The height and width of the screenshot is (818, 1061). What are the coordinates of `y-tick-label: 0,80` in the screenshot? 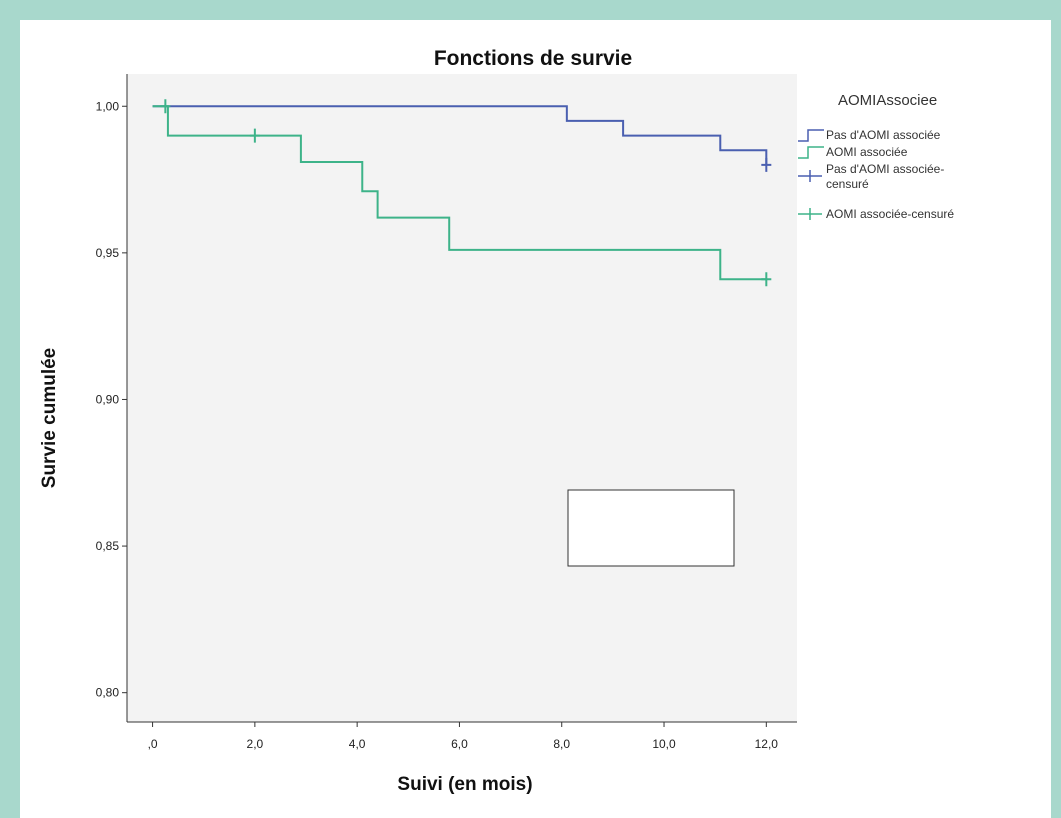 It's located at (108, 693).